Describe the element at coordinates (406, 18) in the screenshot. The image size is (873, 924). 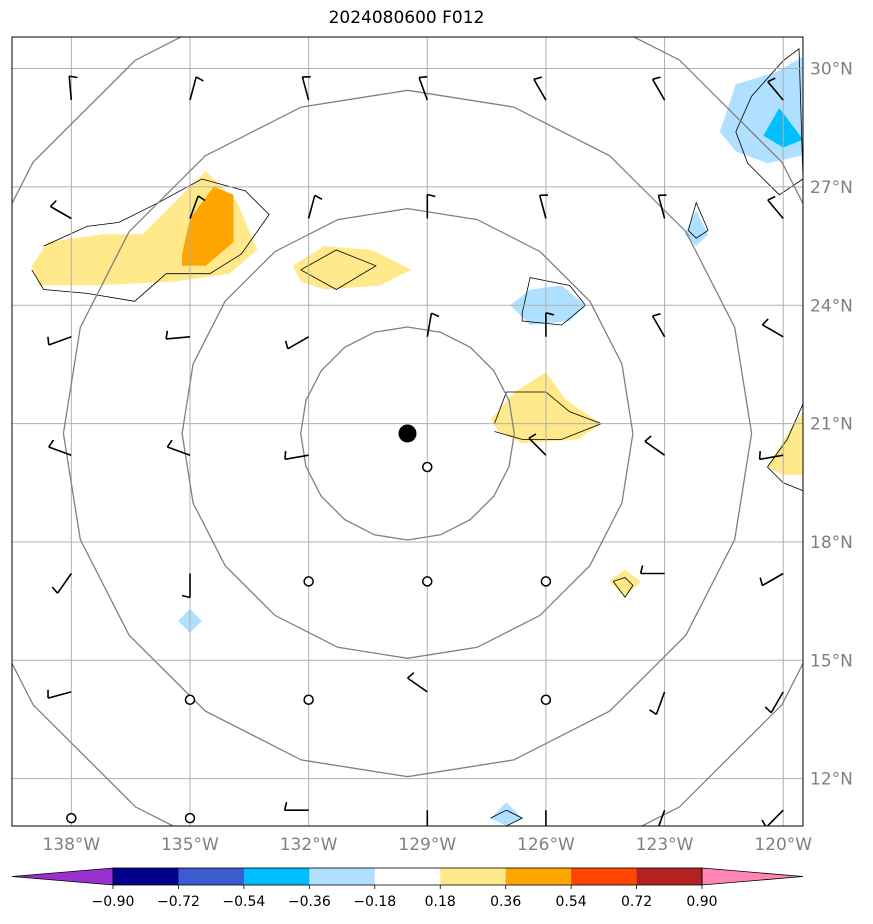
I see `map-title: 2024080600 F012` at that location.